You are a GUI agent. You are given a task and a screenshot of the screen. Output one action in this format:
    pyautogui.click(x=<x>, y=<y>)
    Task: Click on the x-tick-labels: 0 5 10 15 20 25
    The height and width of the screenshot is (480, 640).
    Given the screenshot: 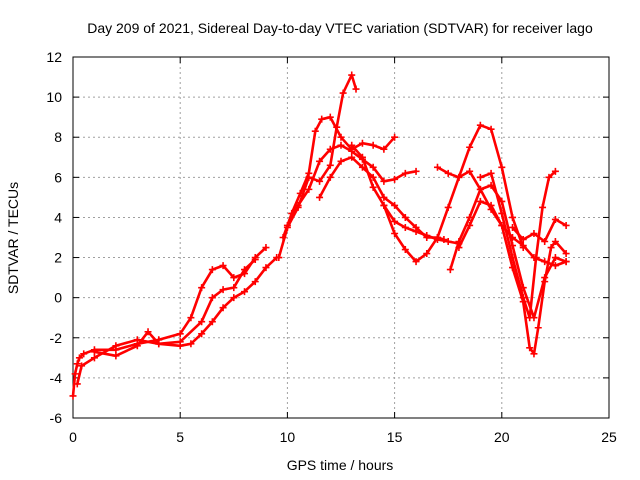 What is the action you would take?
    pyautogui.click(x=343, y=437)
    